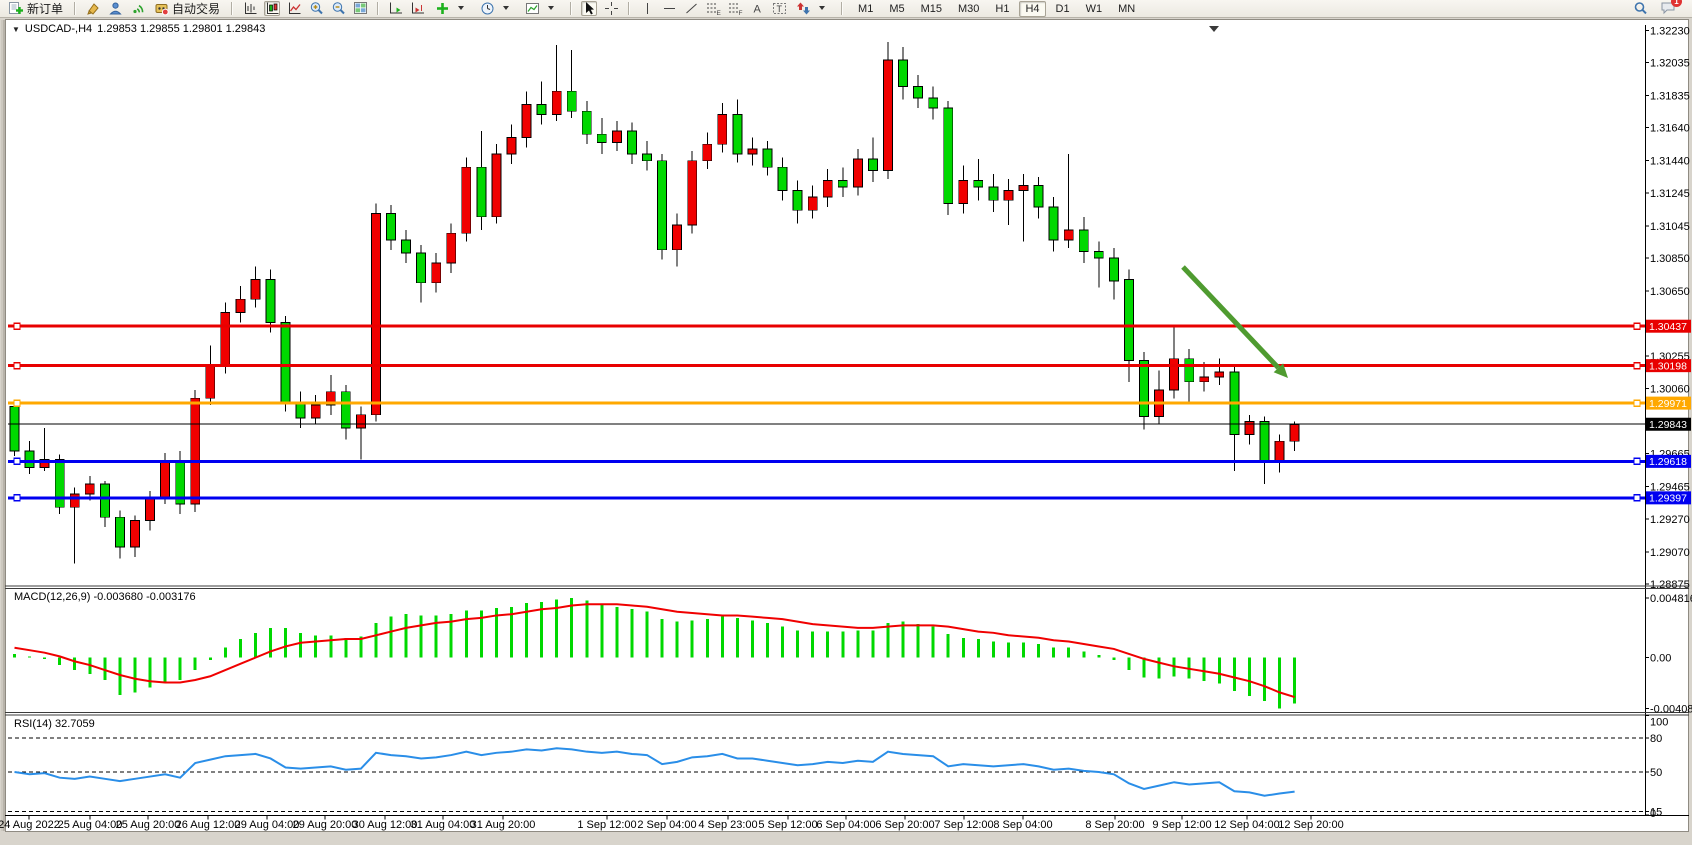 The height and width of the screenshot is (845, 1692). Describe the element at coordinates (1653, 814) in the screenshot. I see `svg-text: 0` at that location.